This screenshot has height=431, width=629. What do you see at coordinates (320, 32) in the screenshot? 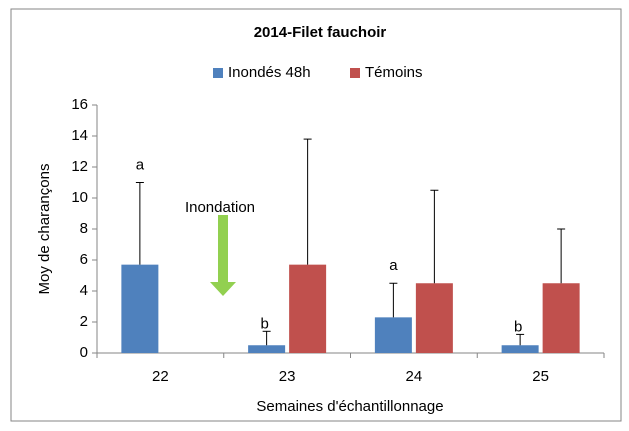
I see `chart-title: 2014-Filet fauchoir` at bounding box center [320, 32].